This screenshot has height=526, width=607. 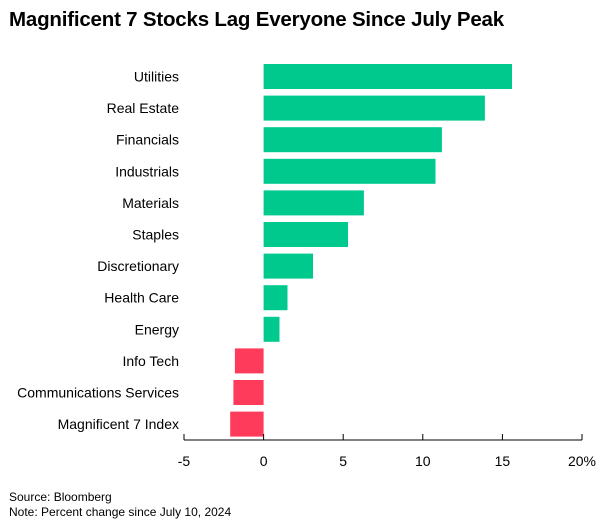 What do you see at coordinates (305, 234) in the screenshot?
I see `bar-staples` at bounding box center [305, 234].